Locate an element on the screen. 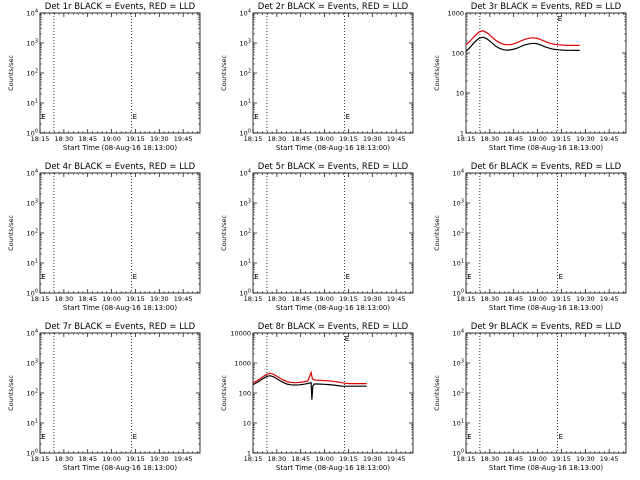 This screenshot has height=480, width=640. y-tick-label: 1 is located at coordinates (249, 454).